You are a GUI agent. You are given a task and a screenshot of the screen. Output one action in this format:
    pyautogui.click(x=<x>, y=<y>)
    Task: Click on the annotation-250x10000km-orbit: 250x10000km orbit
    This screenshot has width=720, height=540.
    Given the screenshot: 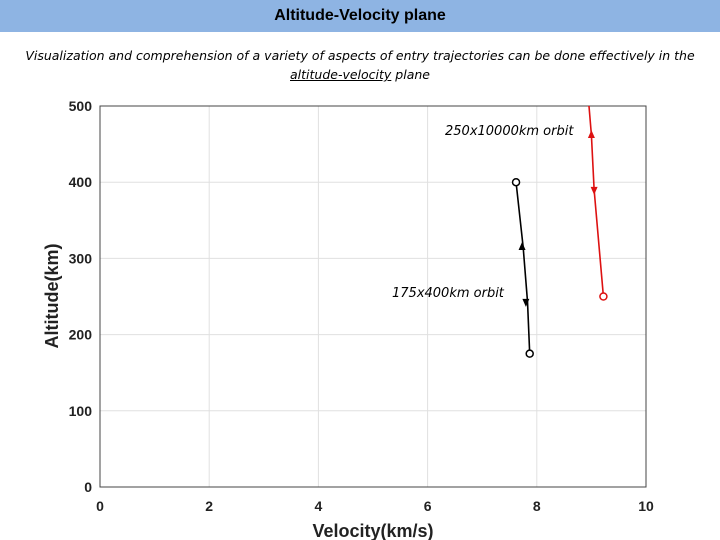 What is the action you would take?
    pyautogui.click(x=509, y=131)
    